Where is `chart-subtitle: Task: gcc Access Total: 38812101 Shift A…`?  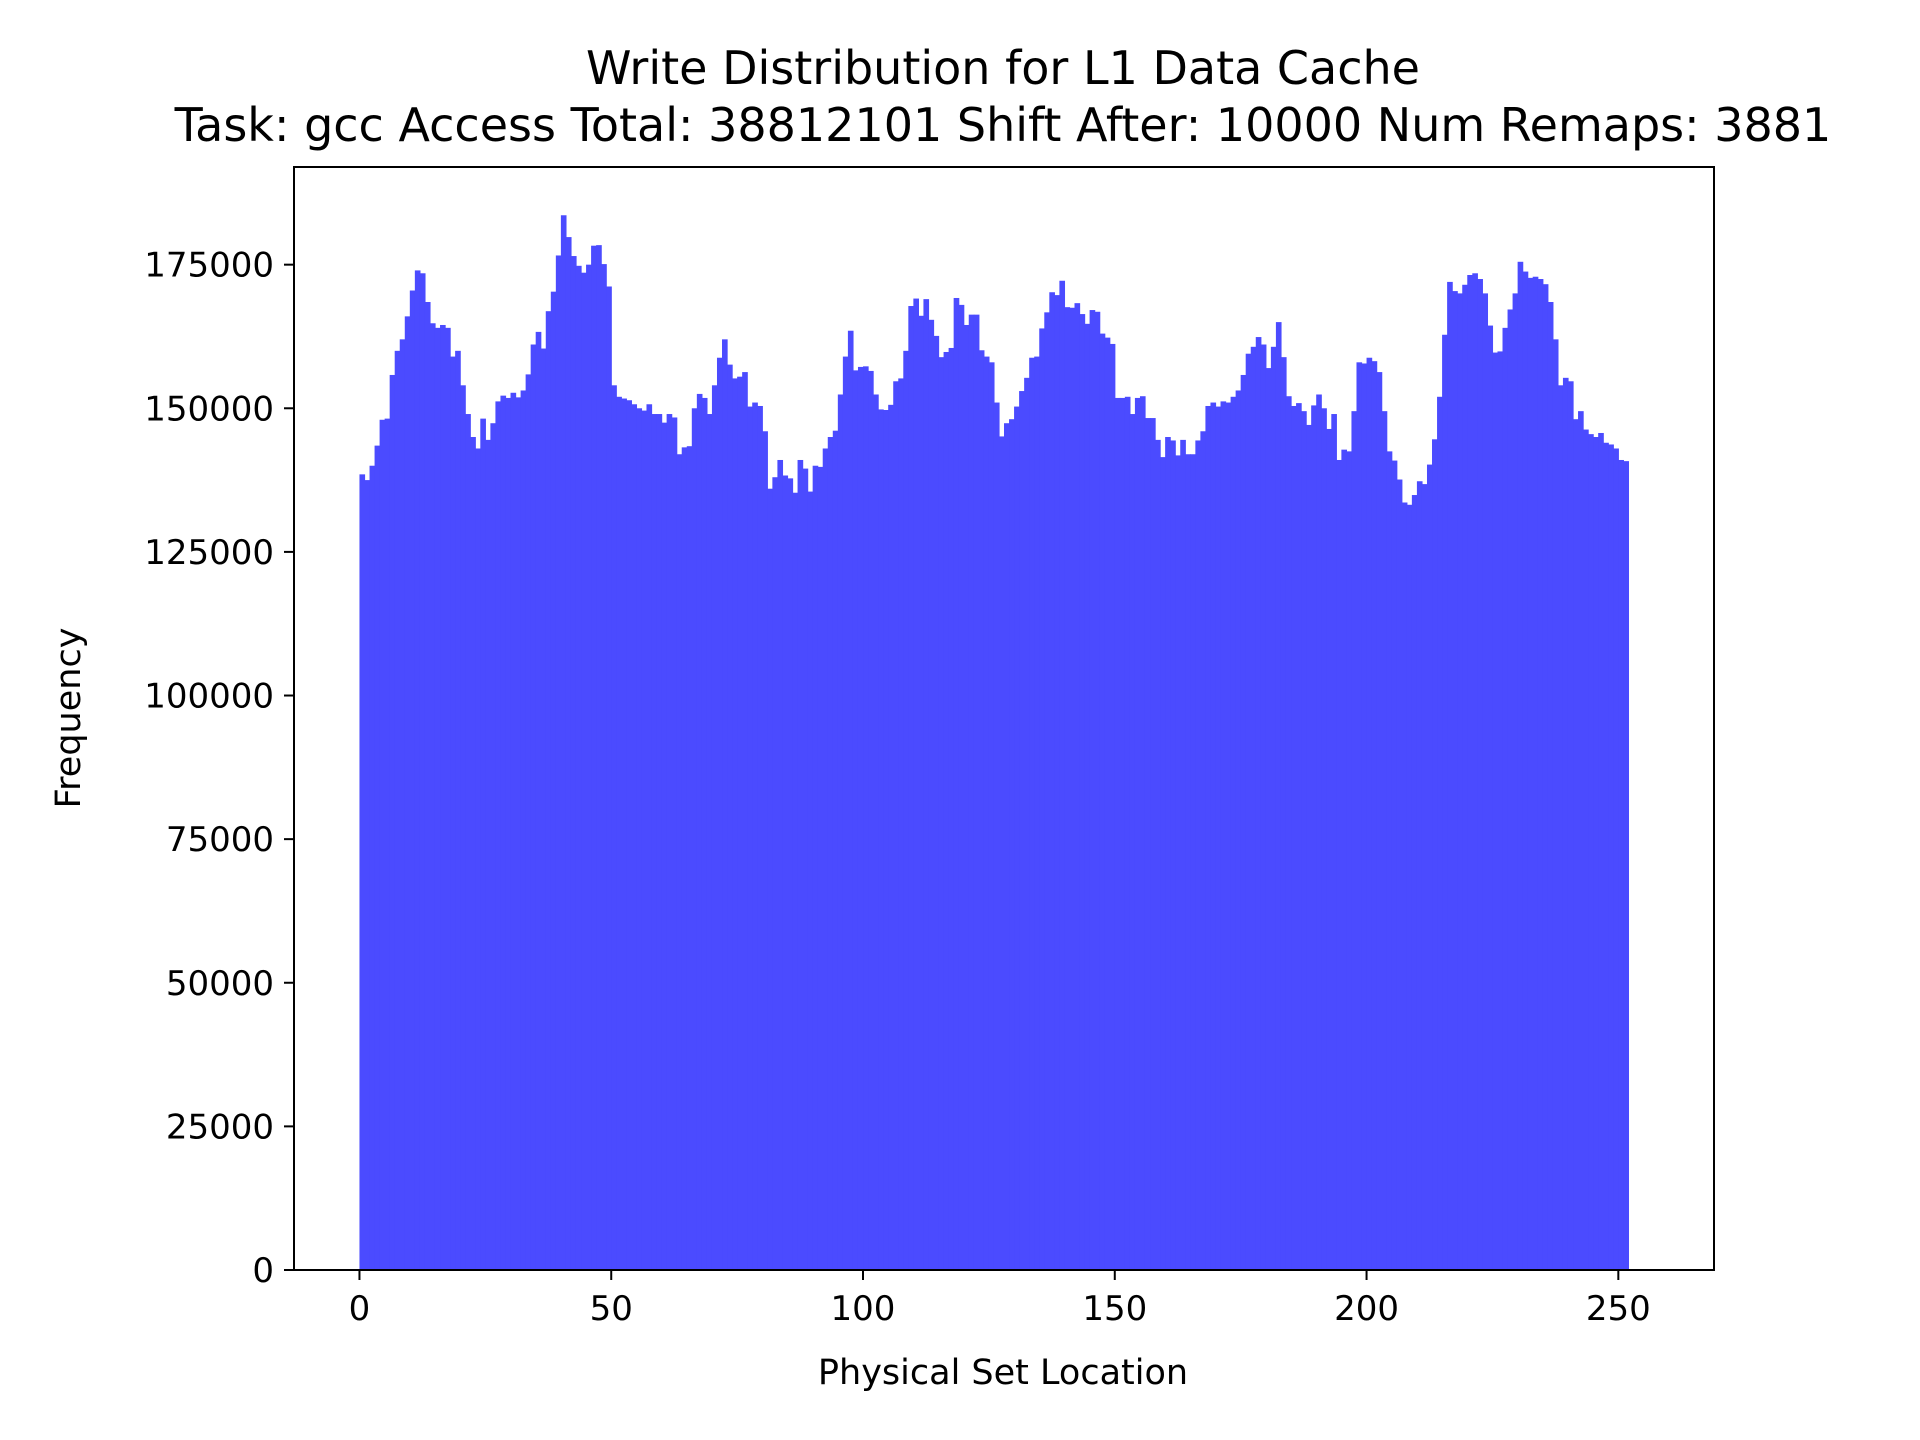
chart-subtitle: Task: gcc Access Total: 38812101 Shift A… is located at coordinates (1003, 125).